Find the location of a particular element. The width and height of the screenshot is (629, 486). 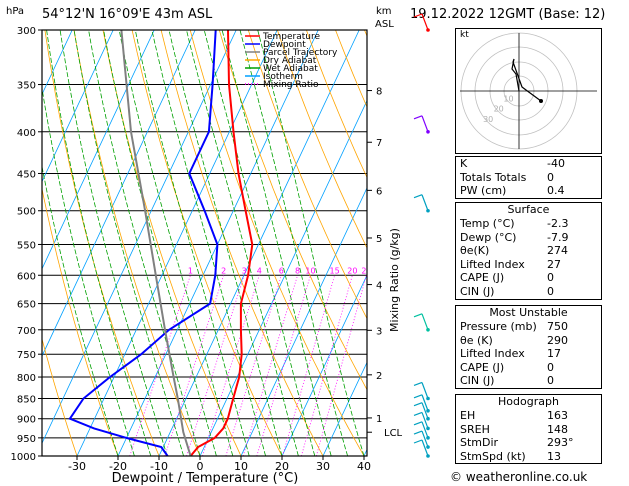

pressure-tick-label: 850 is located at coordinates (26, 399).